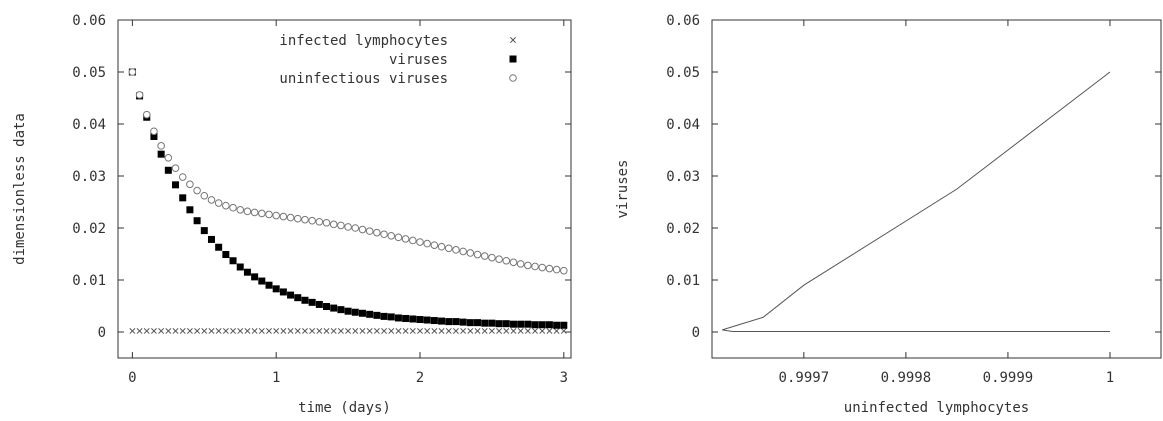 The height and width of the screenshot is (421, 1163). Describe the element at coordinates (89, 177) in the screenshot. I see `y-tick-label: 0.03` at that location.